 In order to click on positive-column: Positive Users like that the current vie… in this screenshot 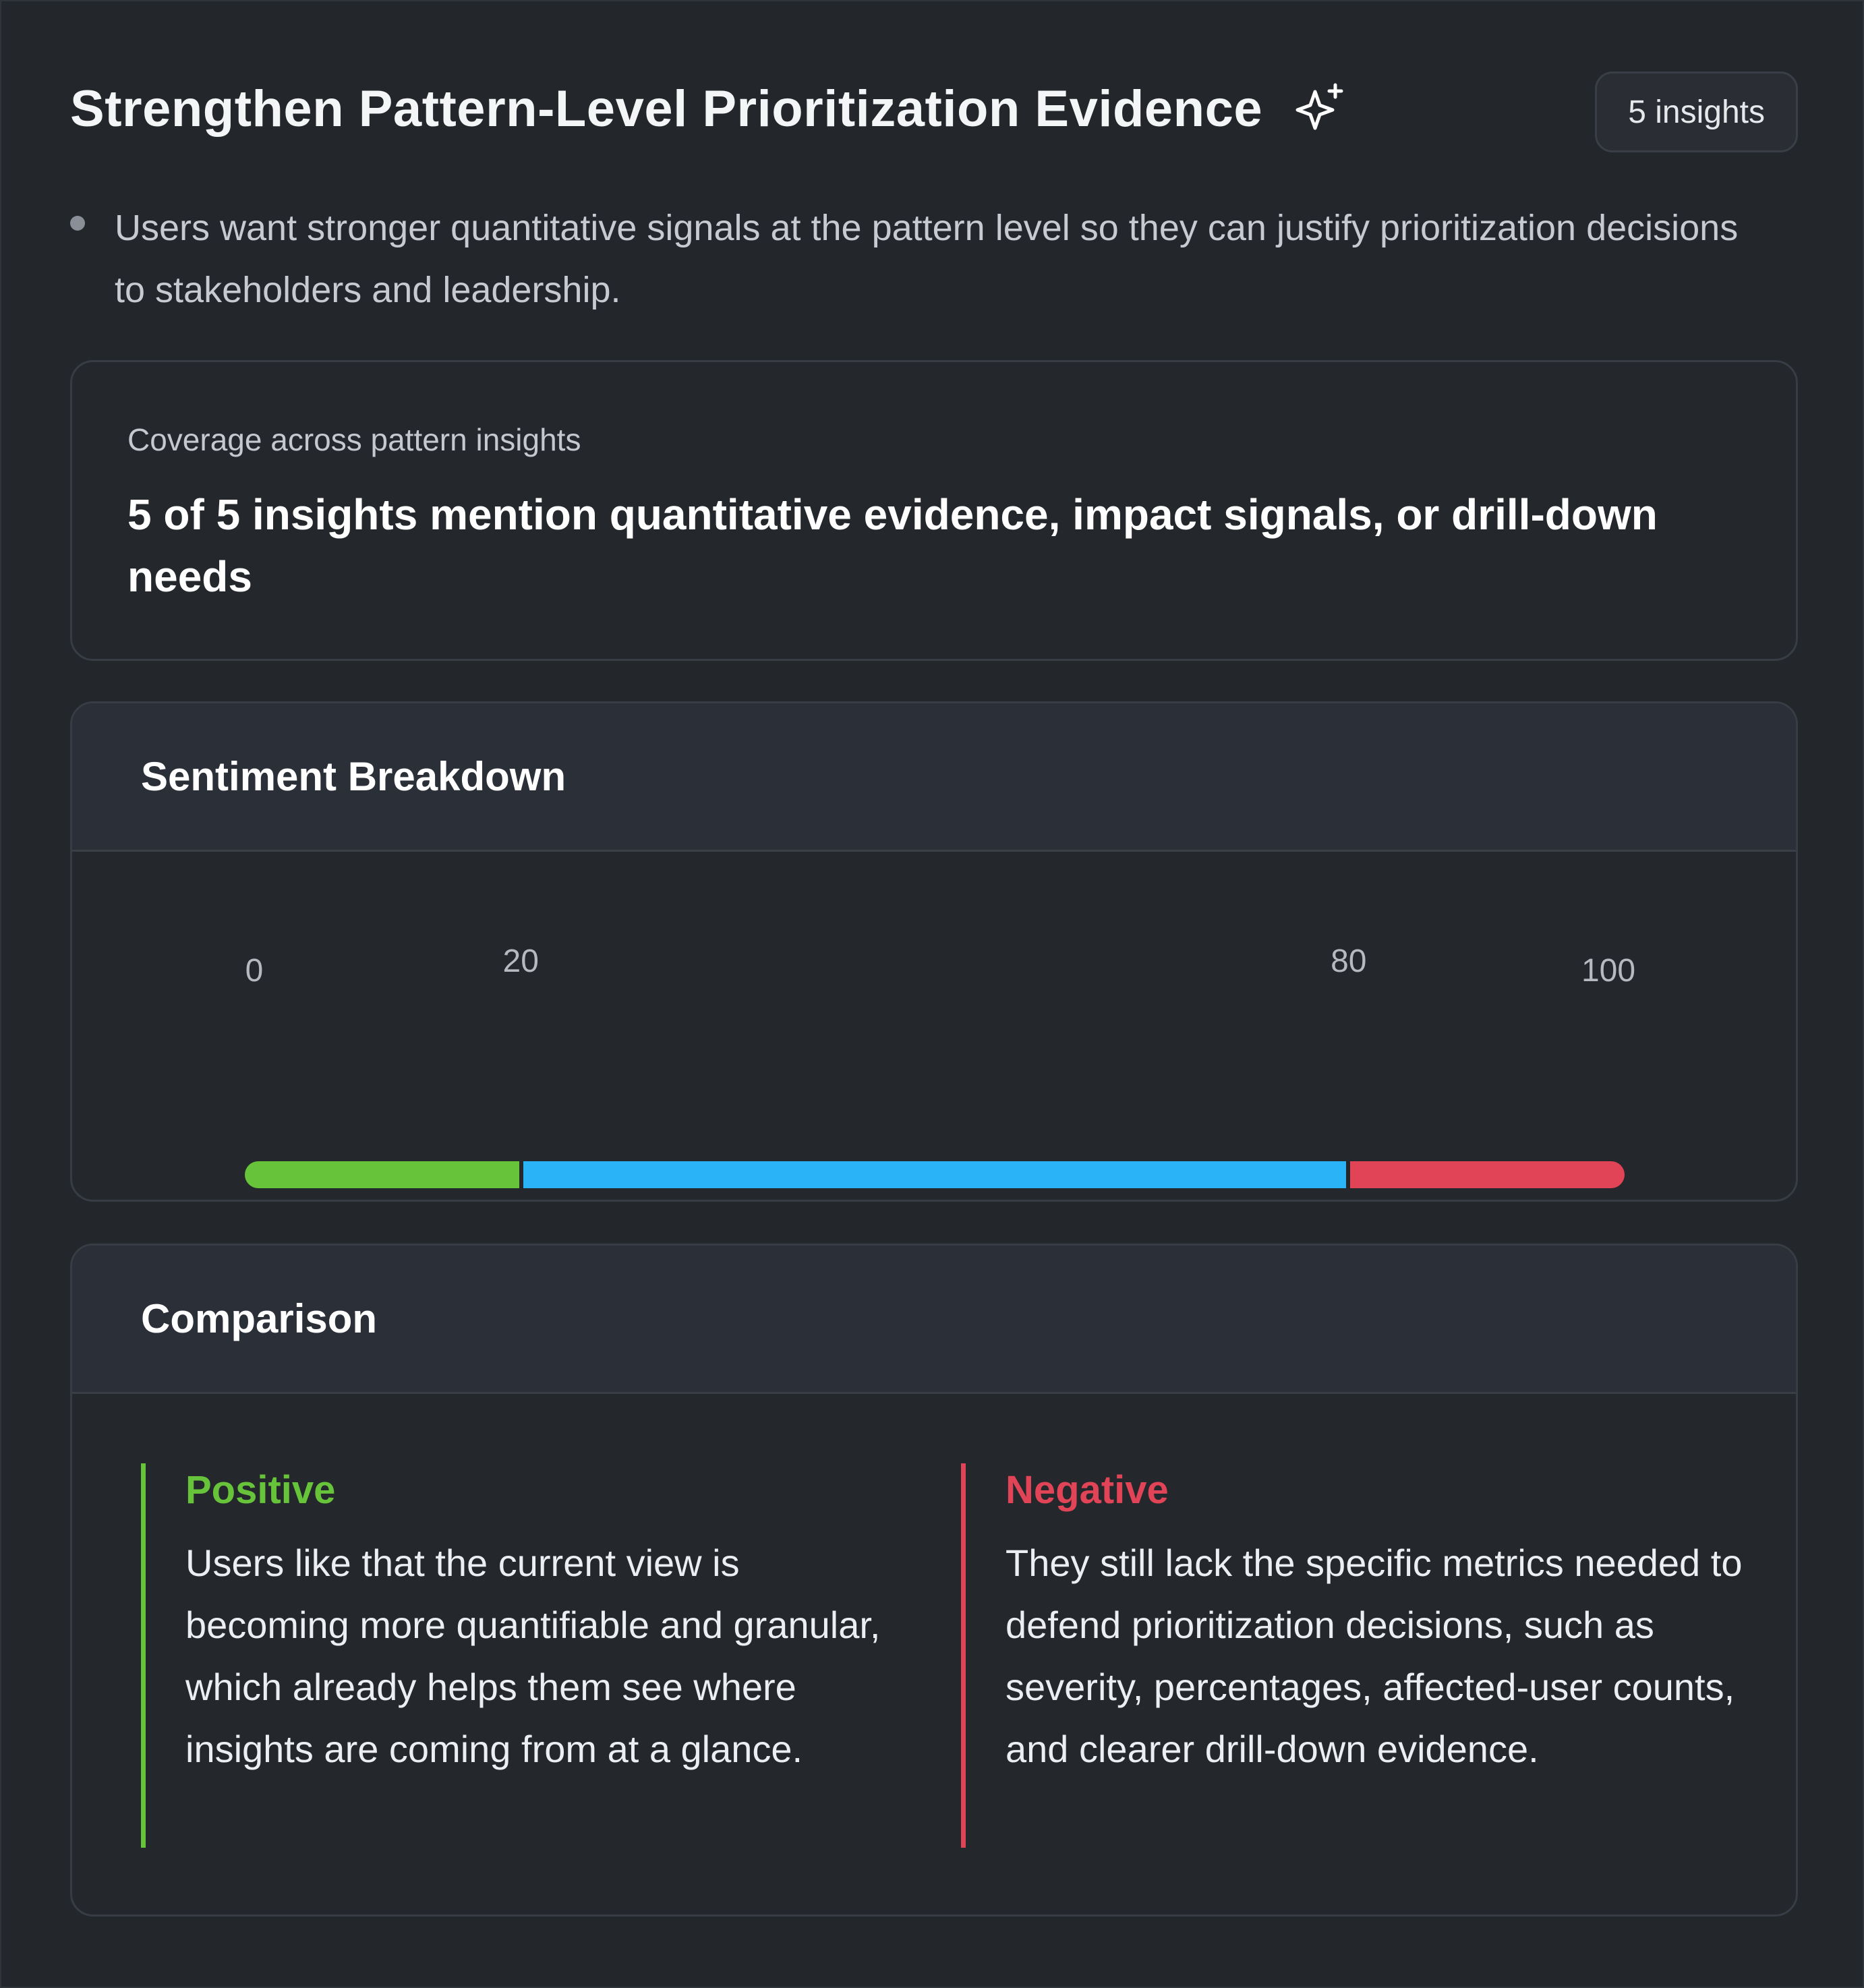, I will do `click(525, 1655)`.